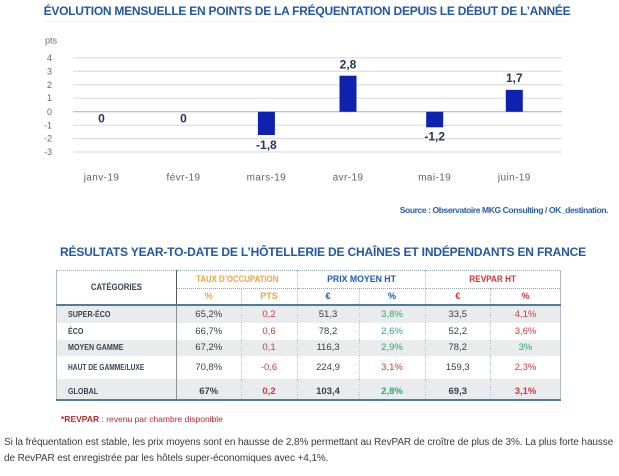 The height and width of the screenshot is (476, 619). What do you see at coordinates (514, 177) in the screenshot?
I see `svg-text: juin-19` at bounding box center [514, 177].